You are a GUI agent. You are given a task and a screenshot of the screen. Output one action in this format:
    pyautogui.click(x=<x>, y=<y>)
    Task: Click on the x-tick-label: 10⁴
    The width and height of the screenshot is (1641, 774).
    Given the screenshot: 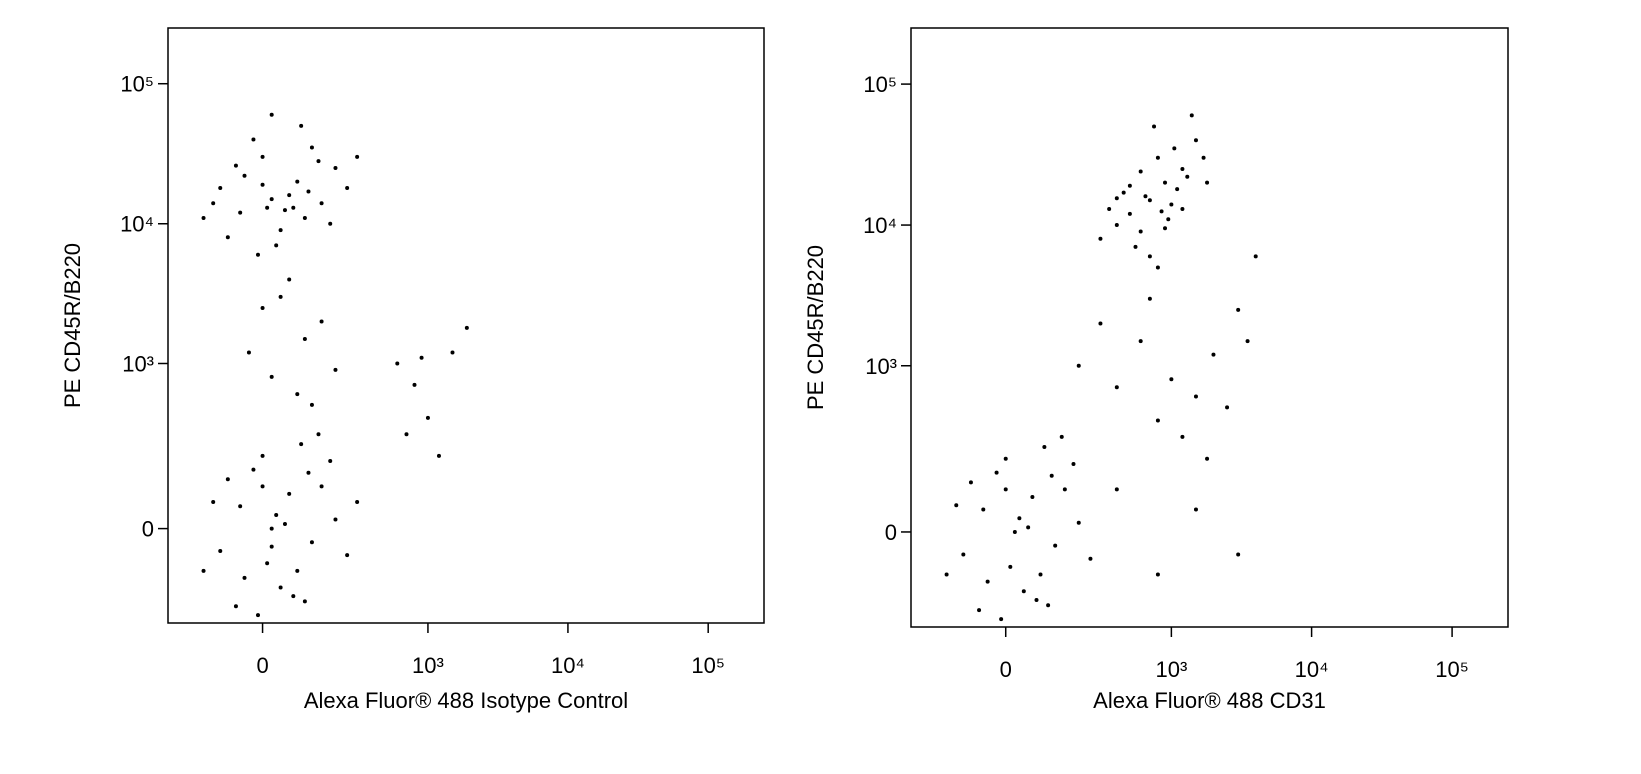 What is the action you would take?
    pyautogui.click(x=568, y=665)
    